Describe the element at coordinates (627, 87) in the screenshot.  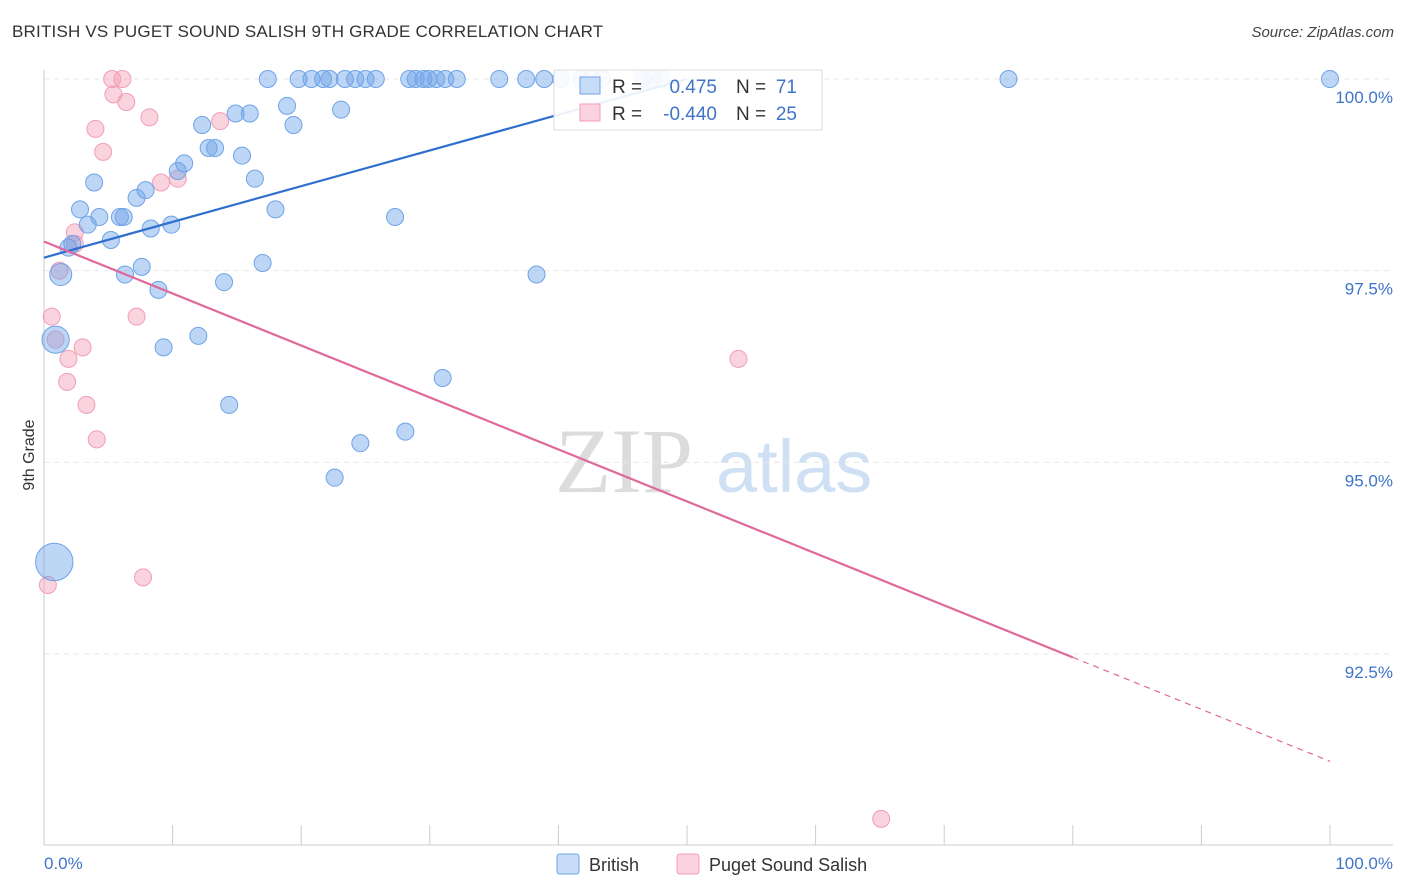
I see `british-r-label: R =` at that location.